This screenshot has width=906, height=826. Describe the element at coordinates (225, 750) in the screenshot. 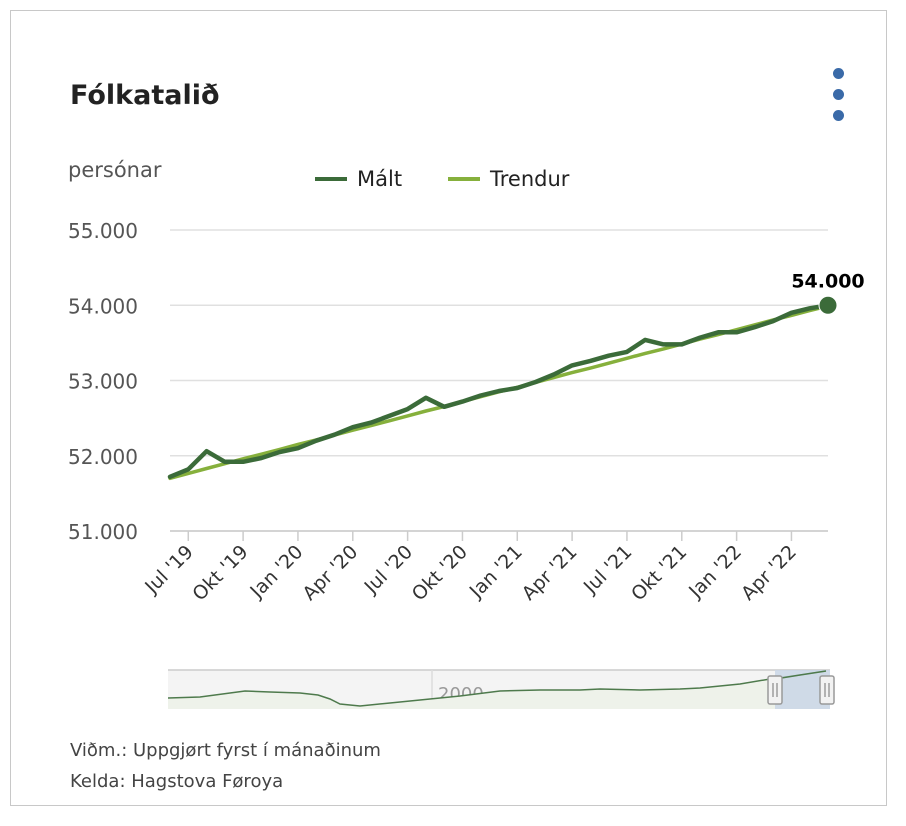

I see `footnote: Viðm.: Uppgjørt fyrst í mánaðinum` at that location.